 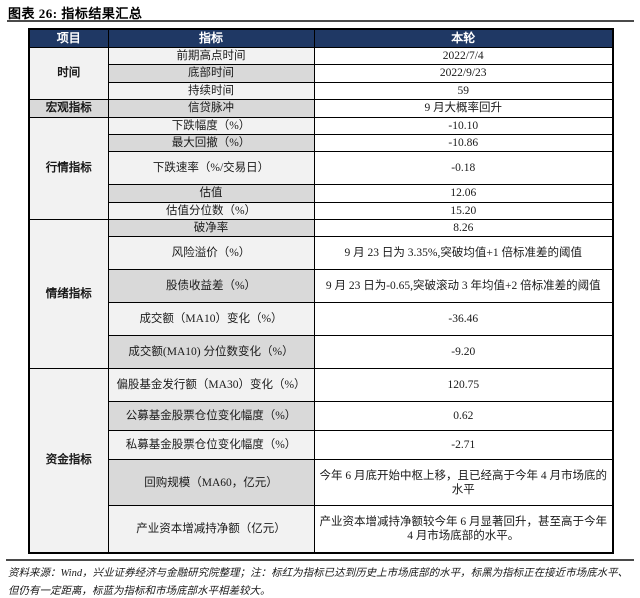 I want to click on table-row: 私募基金股票仓位变化幅度（%） -2.71, so click(x=321, y=445).